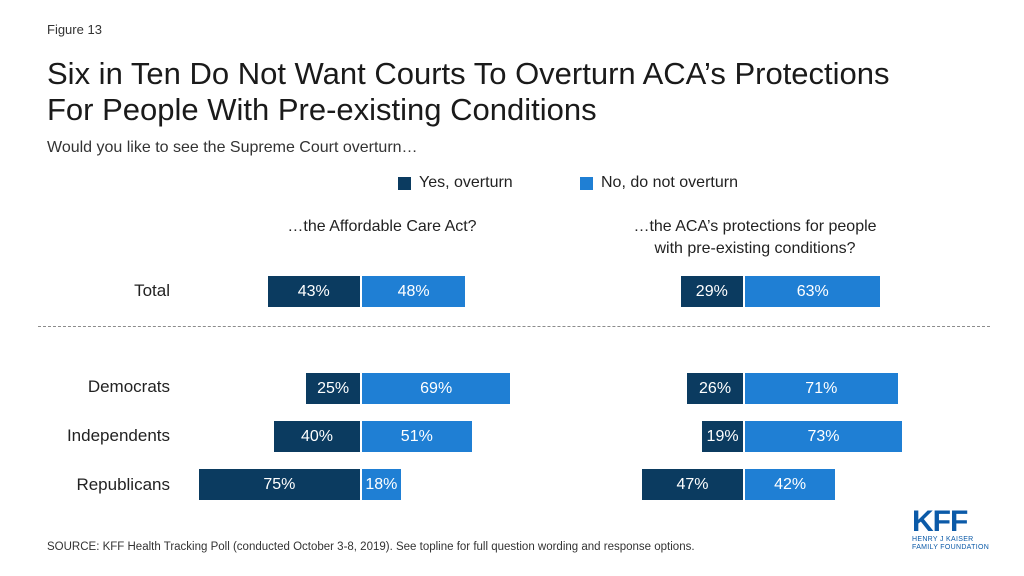 The width and height of the screenshot is (1024, 576). What do you see at coordinates (669, 182) in the screenshot?
I see `legend-label-no: No, do not overturn` at bounding box center [669, 182].